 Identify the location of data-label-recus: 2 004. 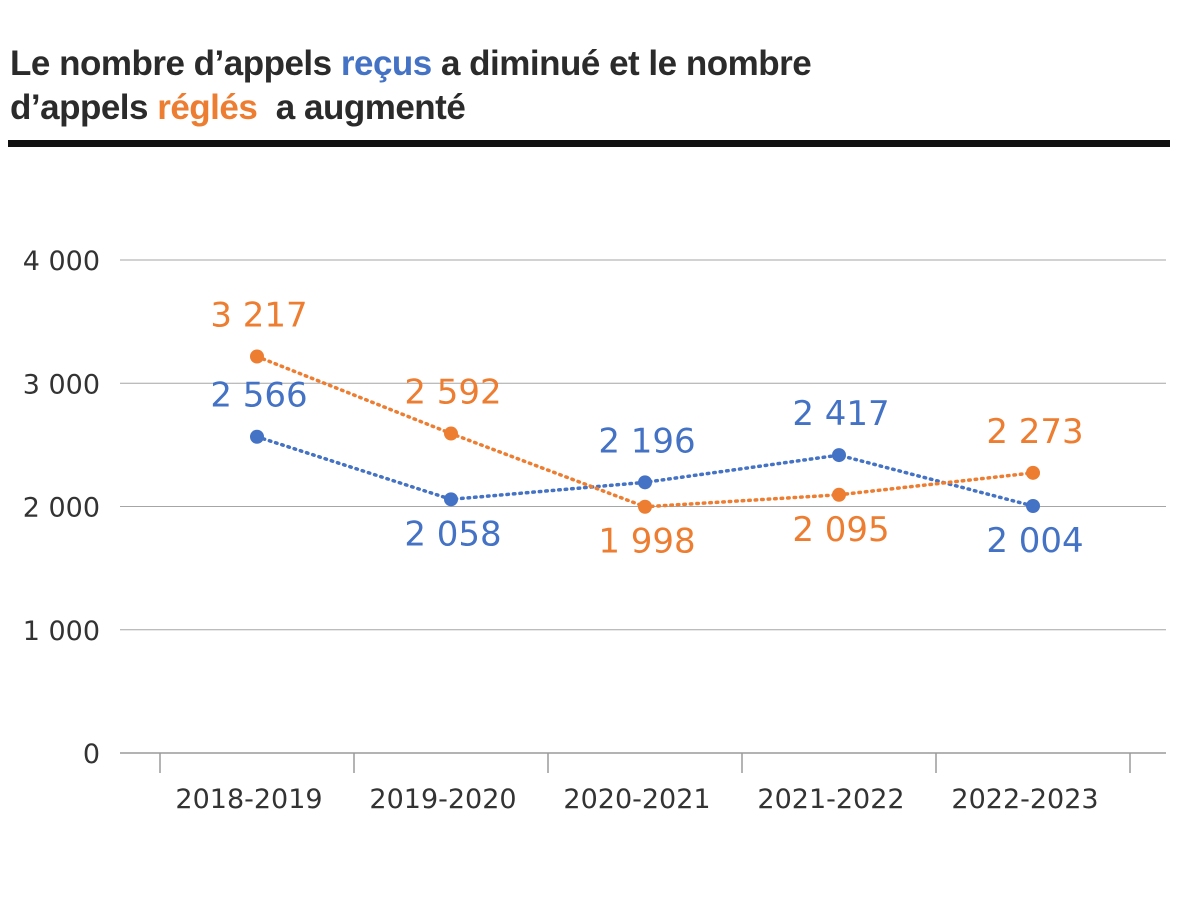
(1034, 541).